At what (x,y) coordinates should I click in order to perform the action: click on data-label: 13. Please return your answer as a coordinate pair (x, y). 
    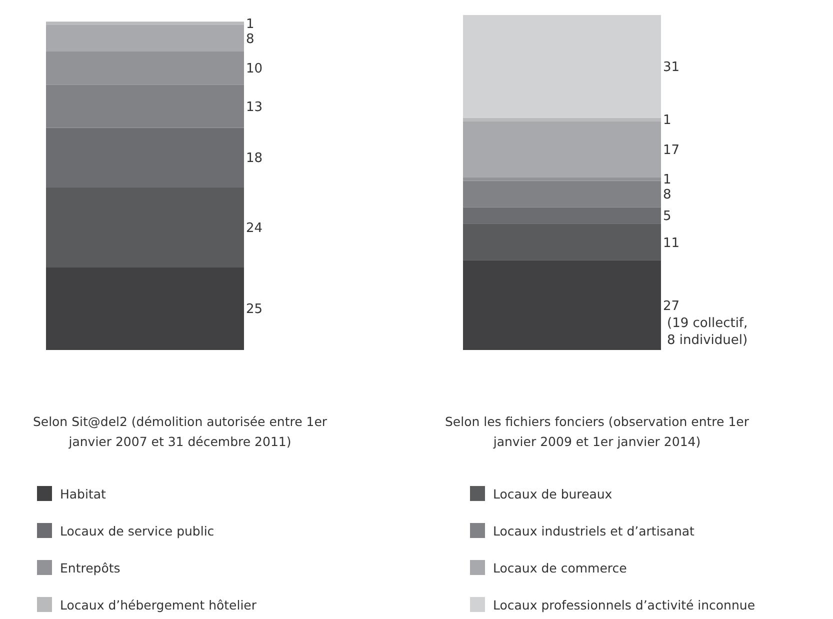
    Looking at the image, I should click on (254, 107).